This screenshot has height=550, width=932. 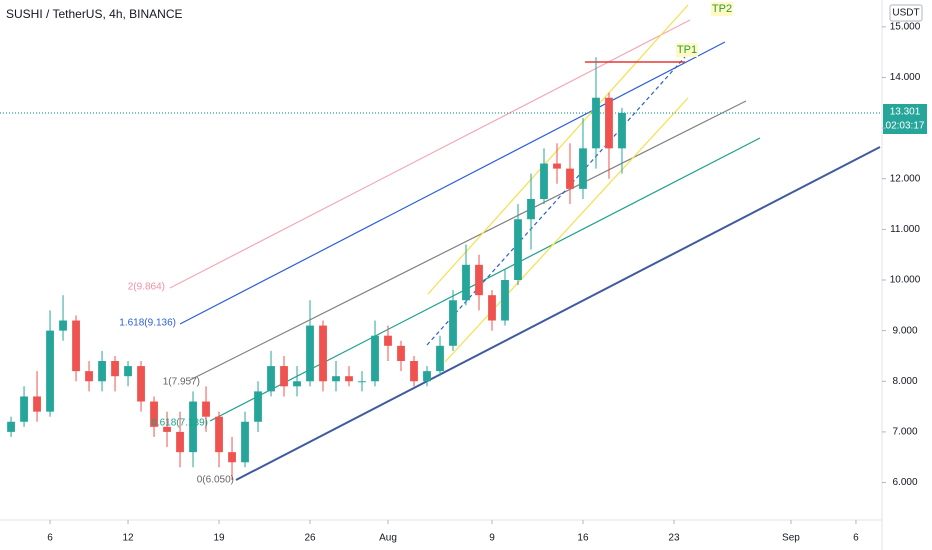 I want to click on y-tick-label: 10.000, so click(x=905, y=280).